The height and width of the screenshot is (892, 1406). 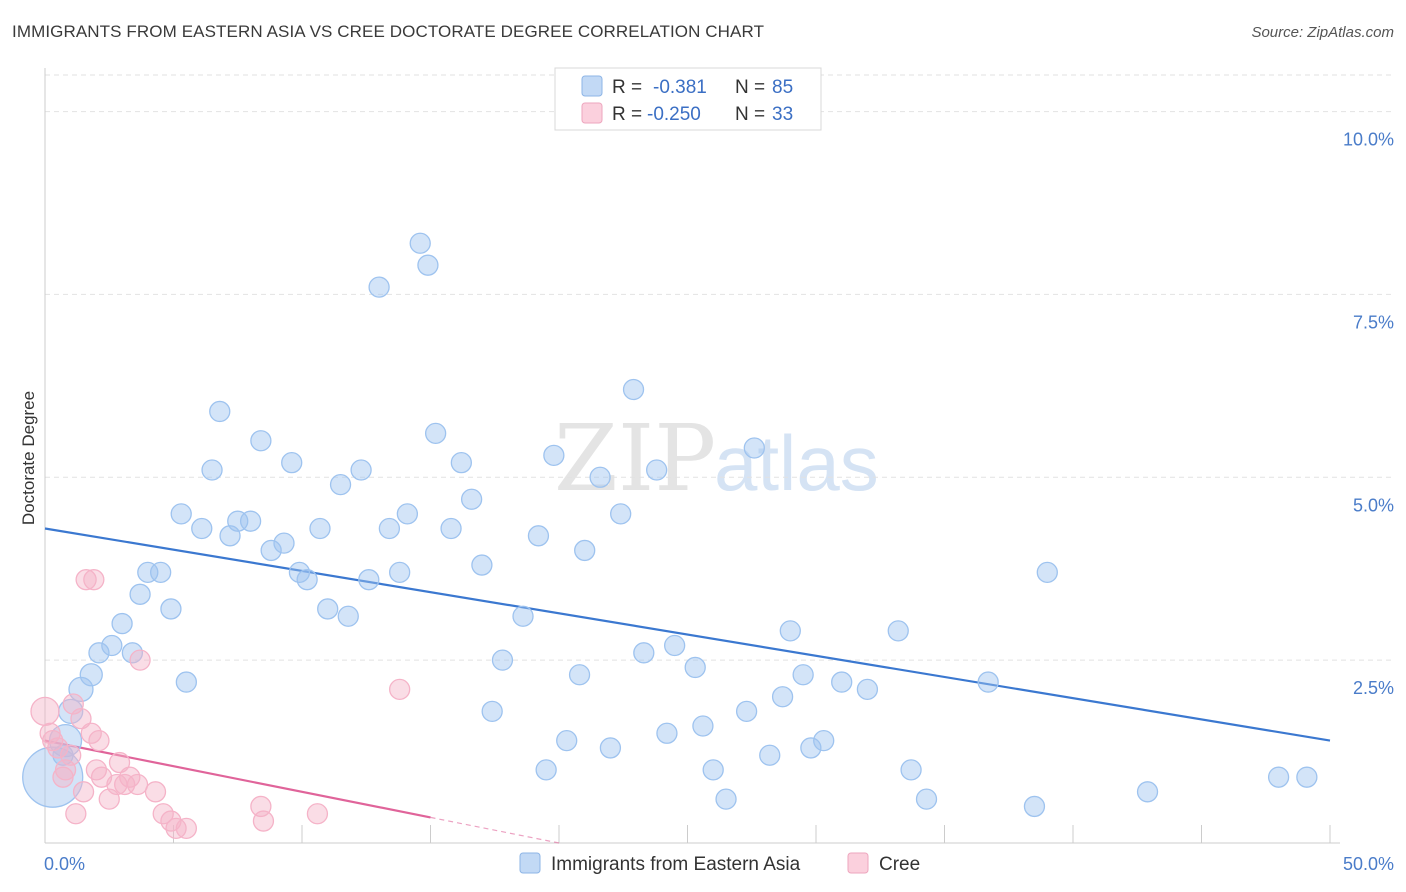 What do you see at coordinates (64, 864) in the screenshot?
I see `x-tick-label-min: 0.0%` at bounding box center [64, 864].